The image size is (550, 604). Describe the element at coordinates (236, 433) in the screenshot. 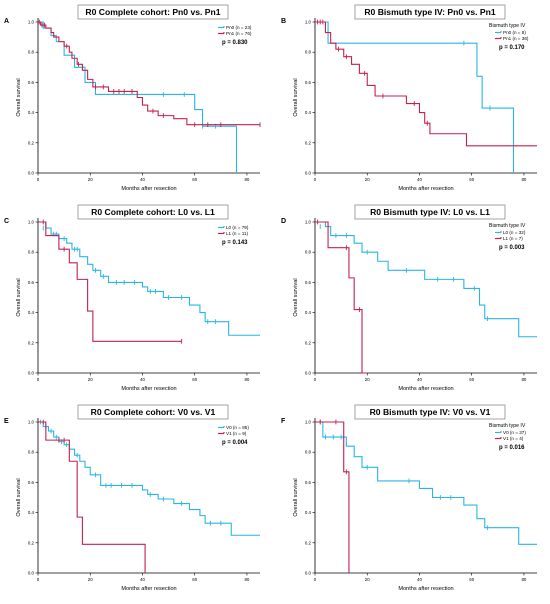

I see `legend-entry: V1 (n = 9)` at that location.